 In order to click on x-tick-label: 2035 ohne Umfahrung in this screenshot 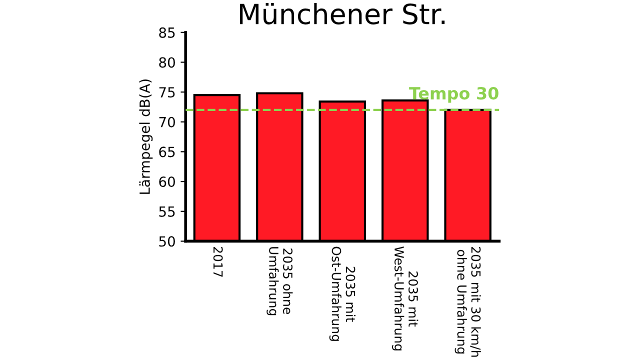, I will do `click(279, 281)`.